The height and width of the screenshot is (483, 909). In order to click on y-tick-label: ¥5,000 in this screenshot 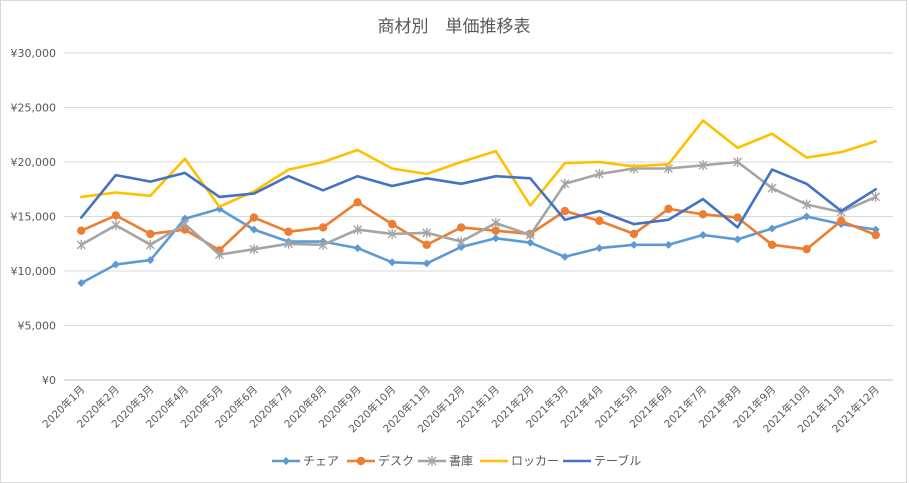, I will do `click(37, 326)`.